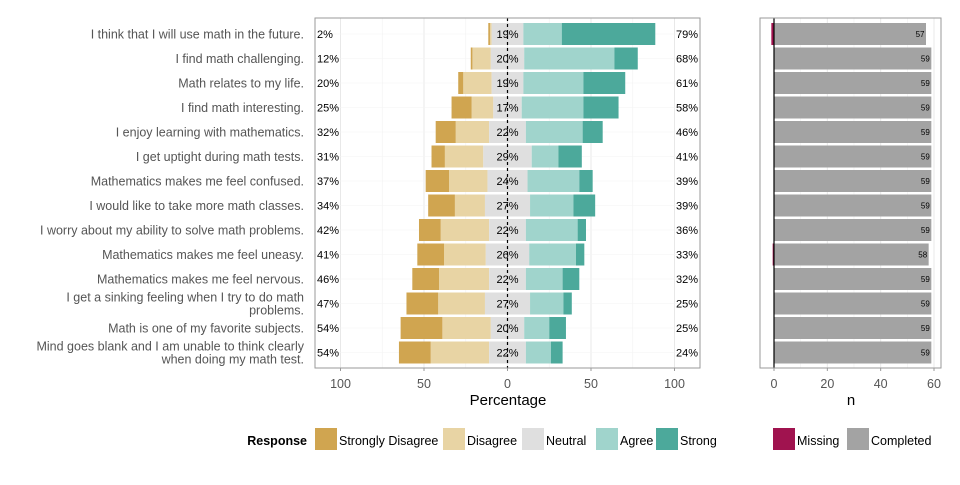 The width and height of the screenshot is (960, 485). I want to click on low-percent-label: 42%, so click(328, 231).